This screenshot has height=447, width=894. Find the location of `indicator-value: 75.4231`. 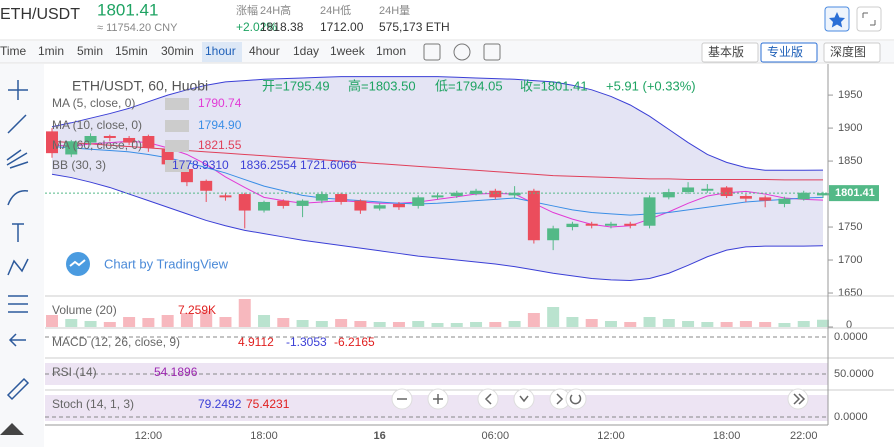

indicator-value: 75.4231 is located at coordinates (268, 404).